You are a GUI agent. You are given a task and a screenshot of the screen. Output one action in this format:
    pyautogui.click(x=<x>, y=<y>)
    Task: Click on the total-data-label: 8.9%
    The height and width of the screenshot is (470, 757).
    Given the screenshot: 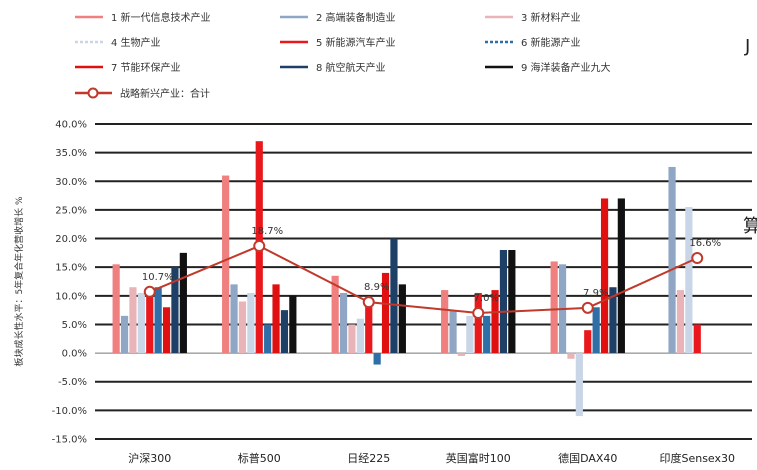 What is the action you would take?
    pyautogui.click(x=376, y=287)
    